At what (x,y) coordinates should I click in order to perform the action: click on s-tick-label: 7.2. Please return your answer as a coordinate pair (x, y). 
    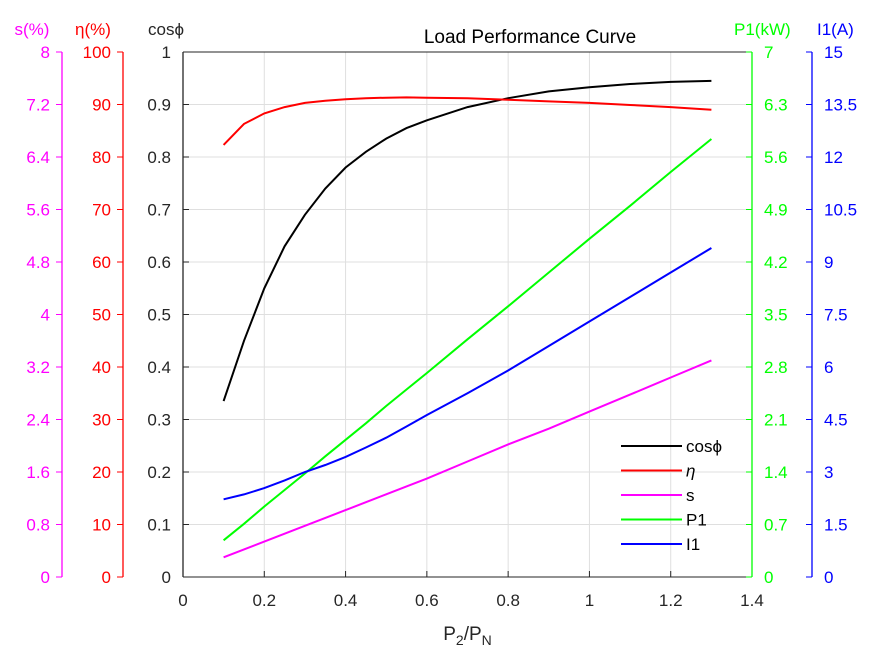
    Looking at the image, I should click on (38, 105).